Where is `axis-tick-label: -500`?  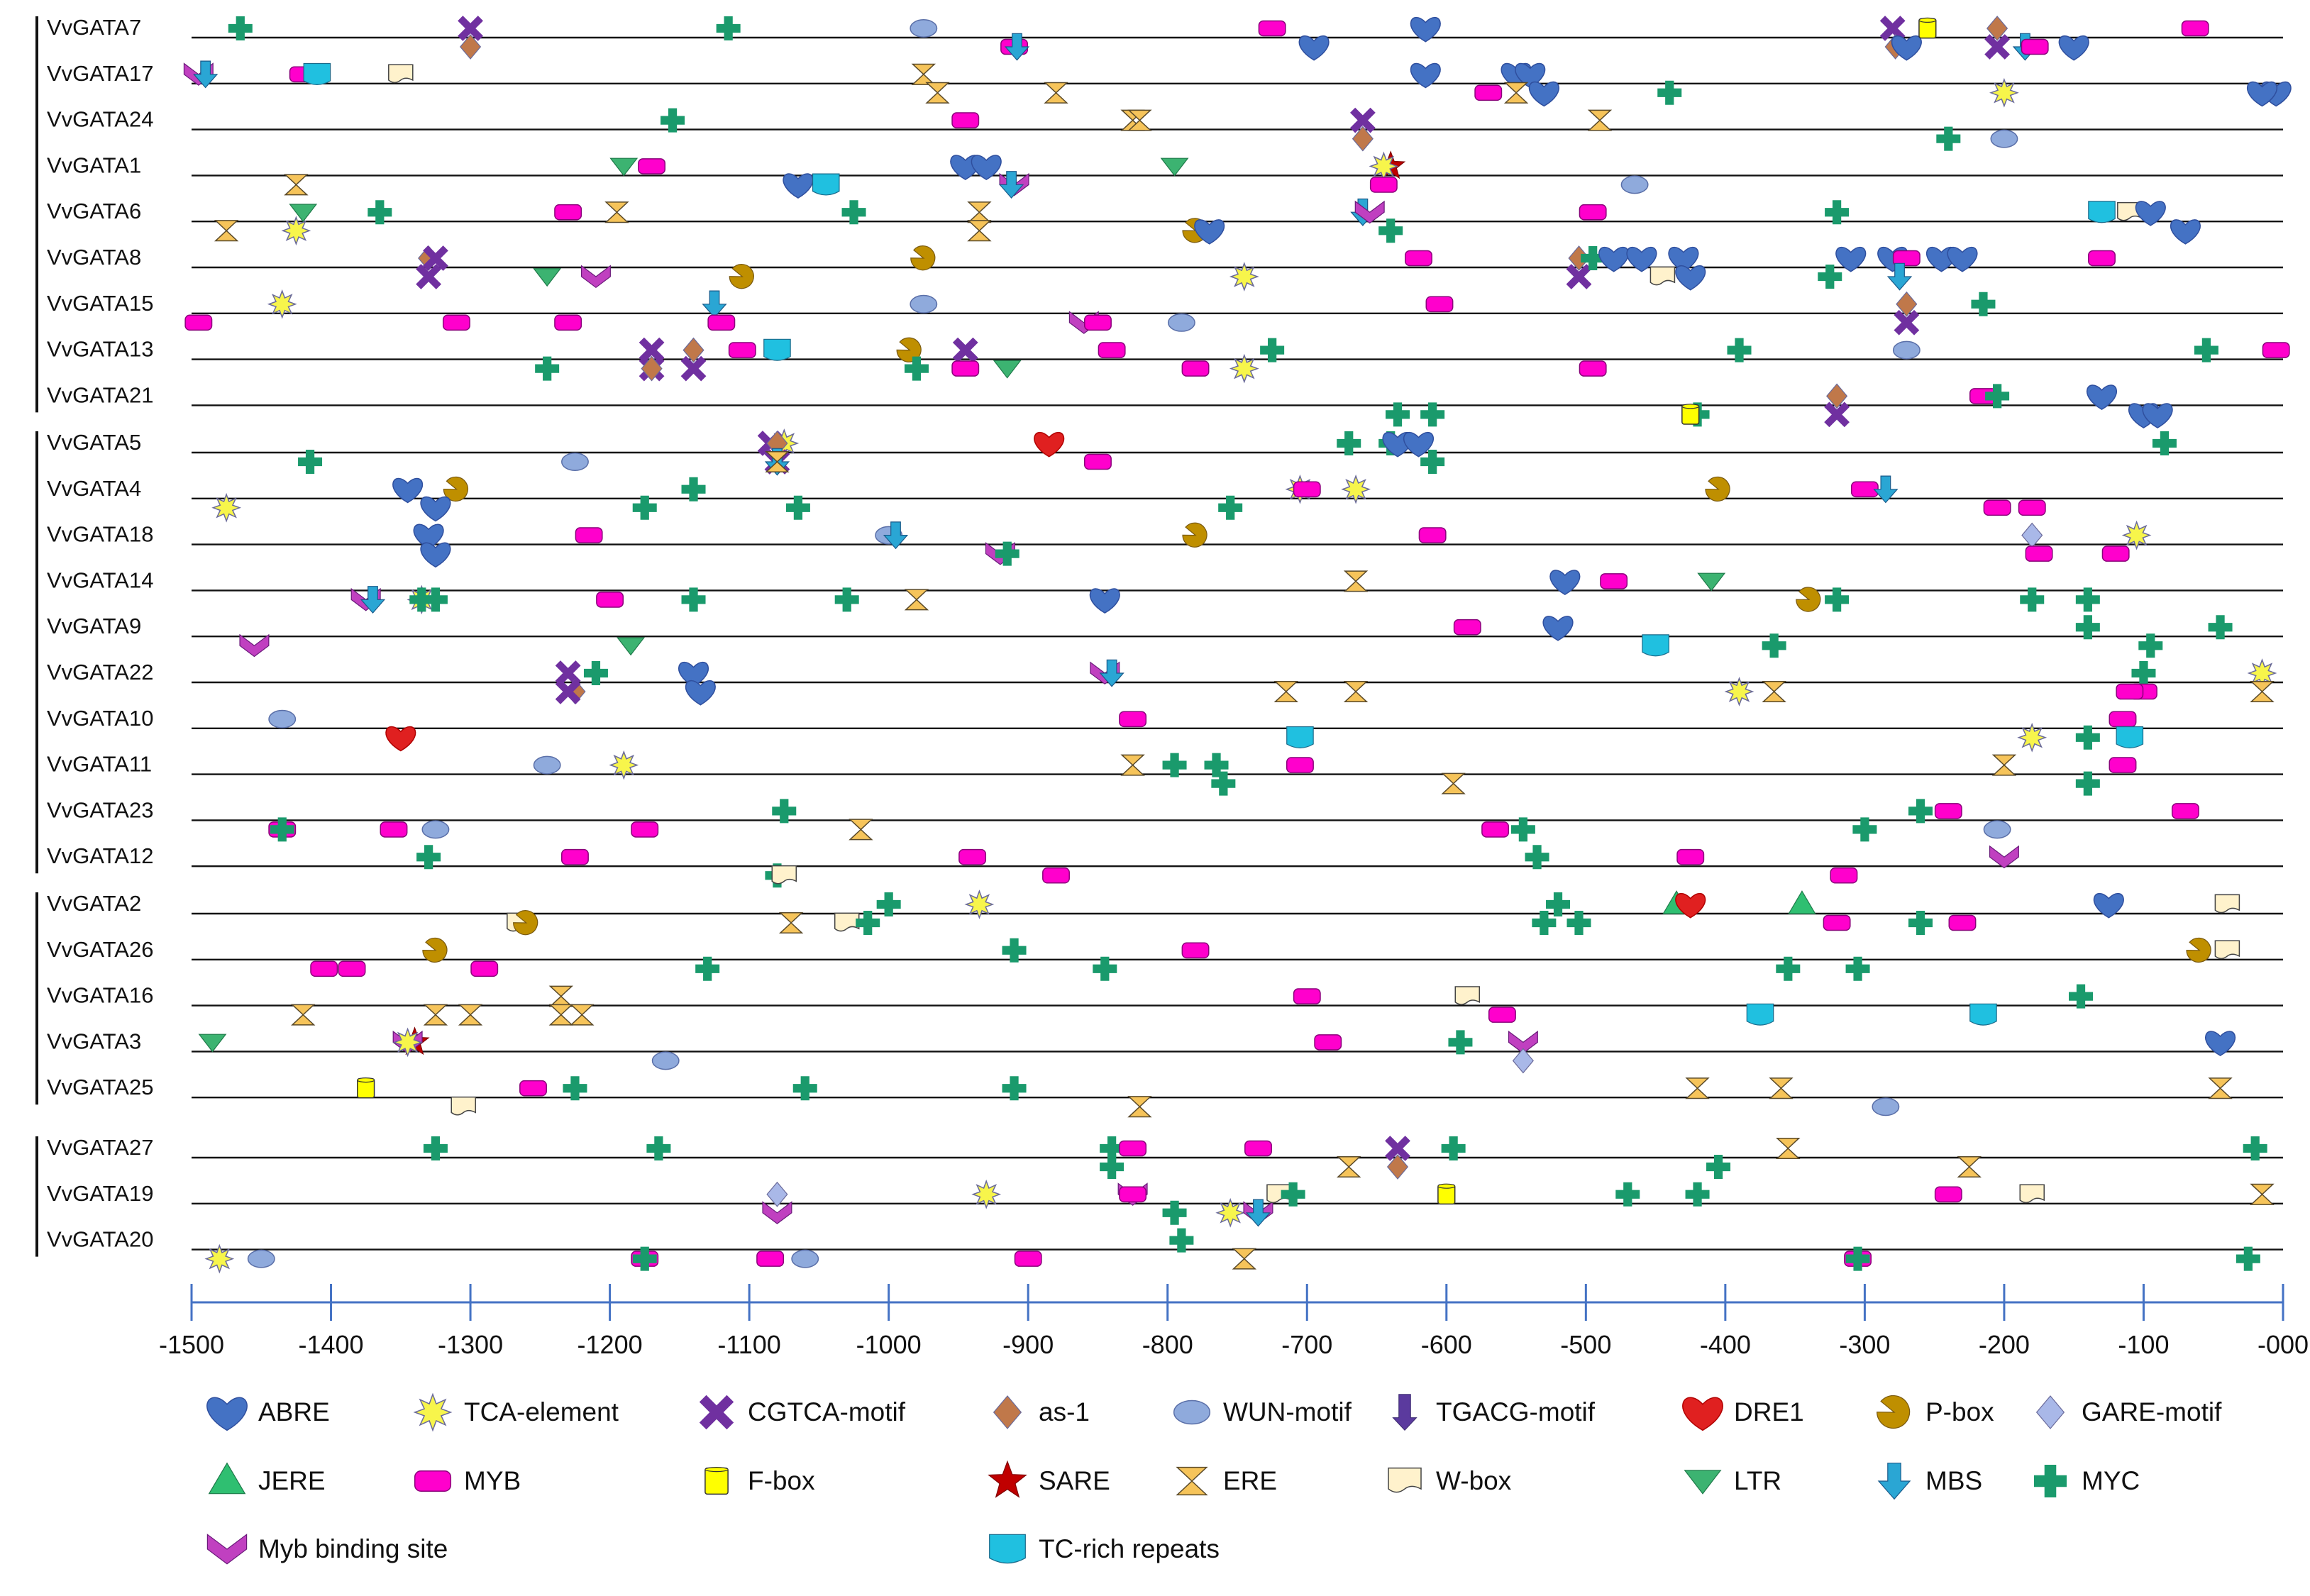 axis-tick-label: -500 is located at coordinates (1585, 1344).